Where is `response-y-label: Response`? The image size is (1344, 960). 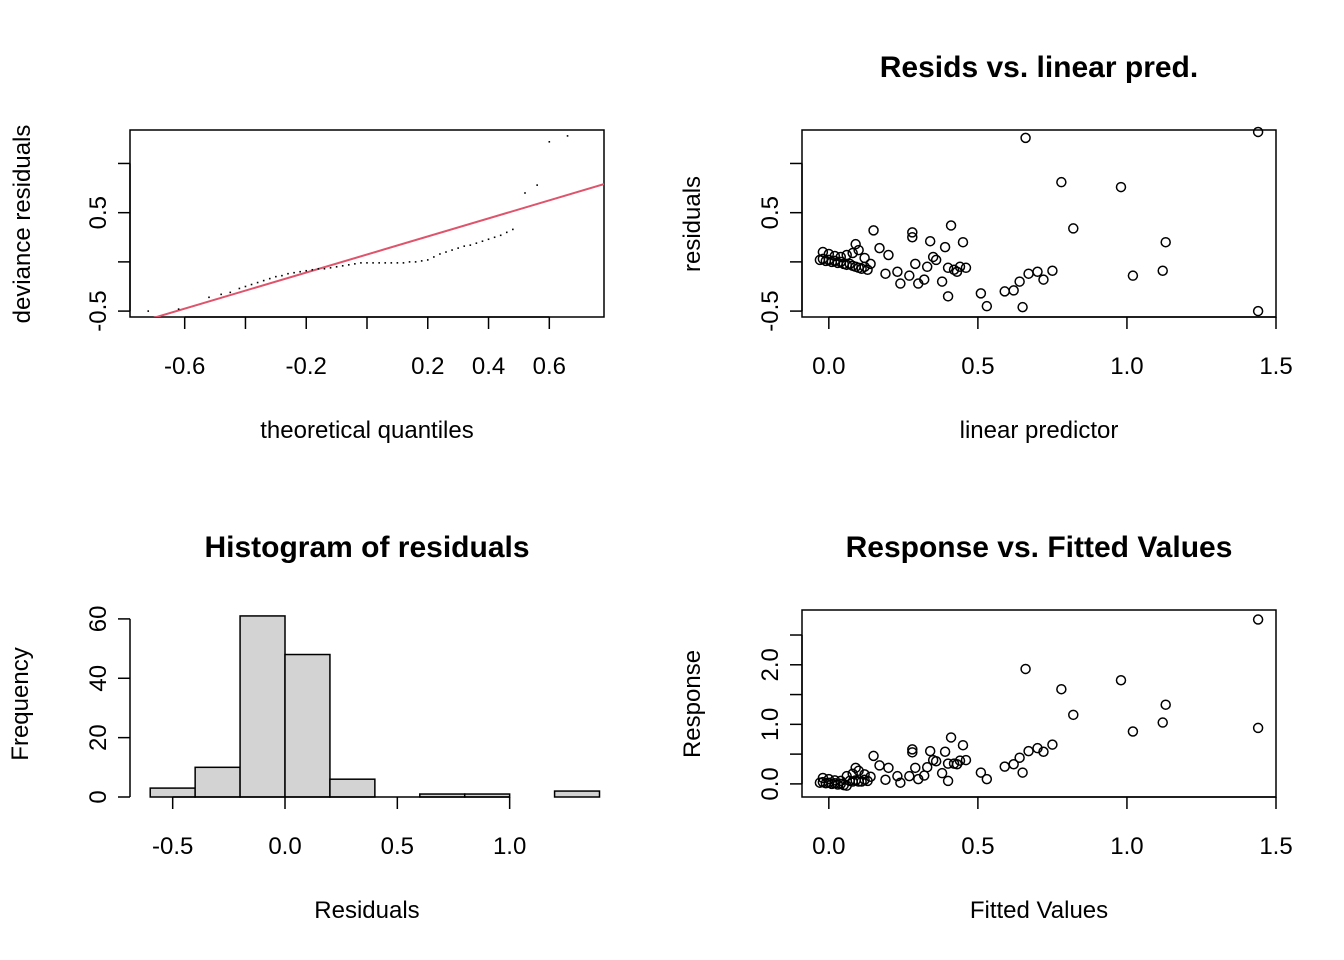 response-y-label: Response is located at coordinates (692, 704).